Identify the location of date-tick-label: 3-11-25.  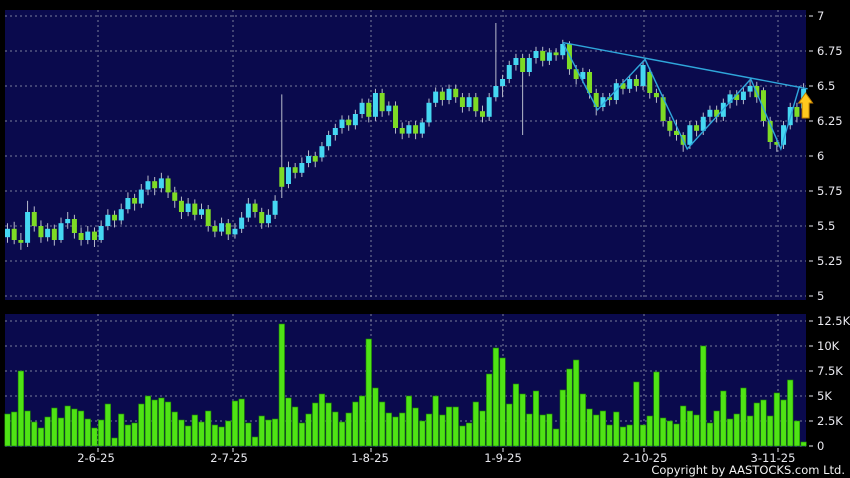
(773, 458).